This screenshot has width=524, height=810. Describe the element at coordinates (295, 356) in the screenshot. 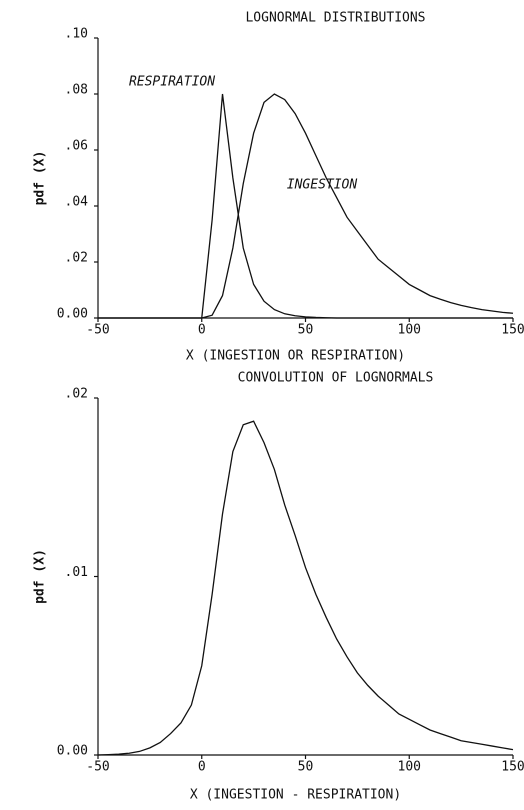

I see `x-axis-label: X (INGESTION OR RESPIRATION)` at that location.